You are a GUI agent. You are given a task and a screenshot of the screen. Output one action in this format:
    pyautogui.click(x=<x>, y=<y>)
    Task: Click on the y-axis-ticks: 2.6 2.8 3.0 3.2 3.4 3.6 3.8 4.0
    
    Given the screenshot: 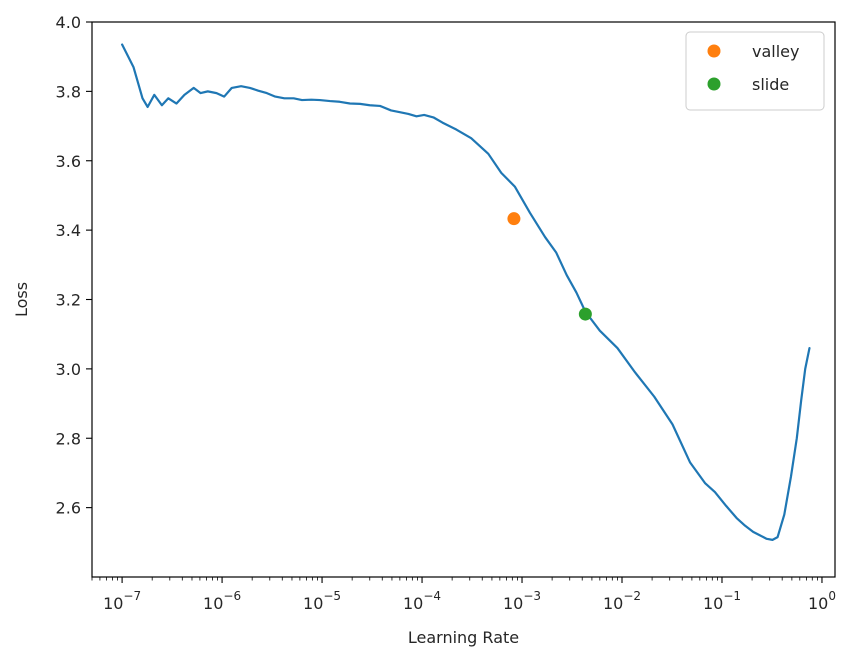 What is the action you would take?
    pyautogui.click(x=74, y=265)
    